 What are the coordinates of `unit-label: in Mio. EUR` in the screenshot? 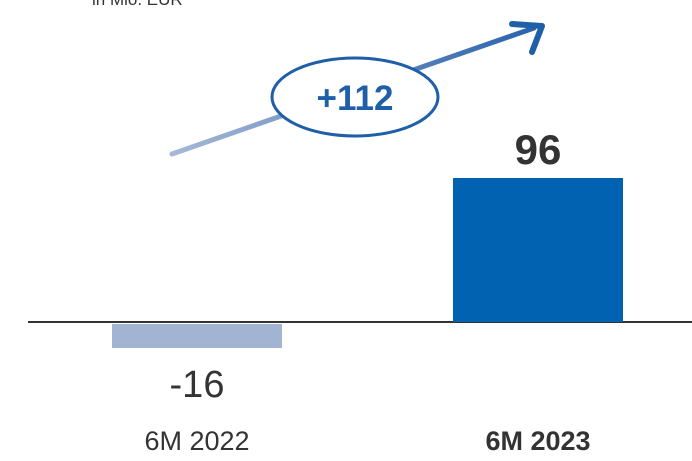 It's located at (137, 5).